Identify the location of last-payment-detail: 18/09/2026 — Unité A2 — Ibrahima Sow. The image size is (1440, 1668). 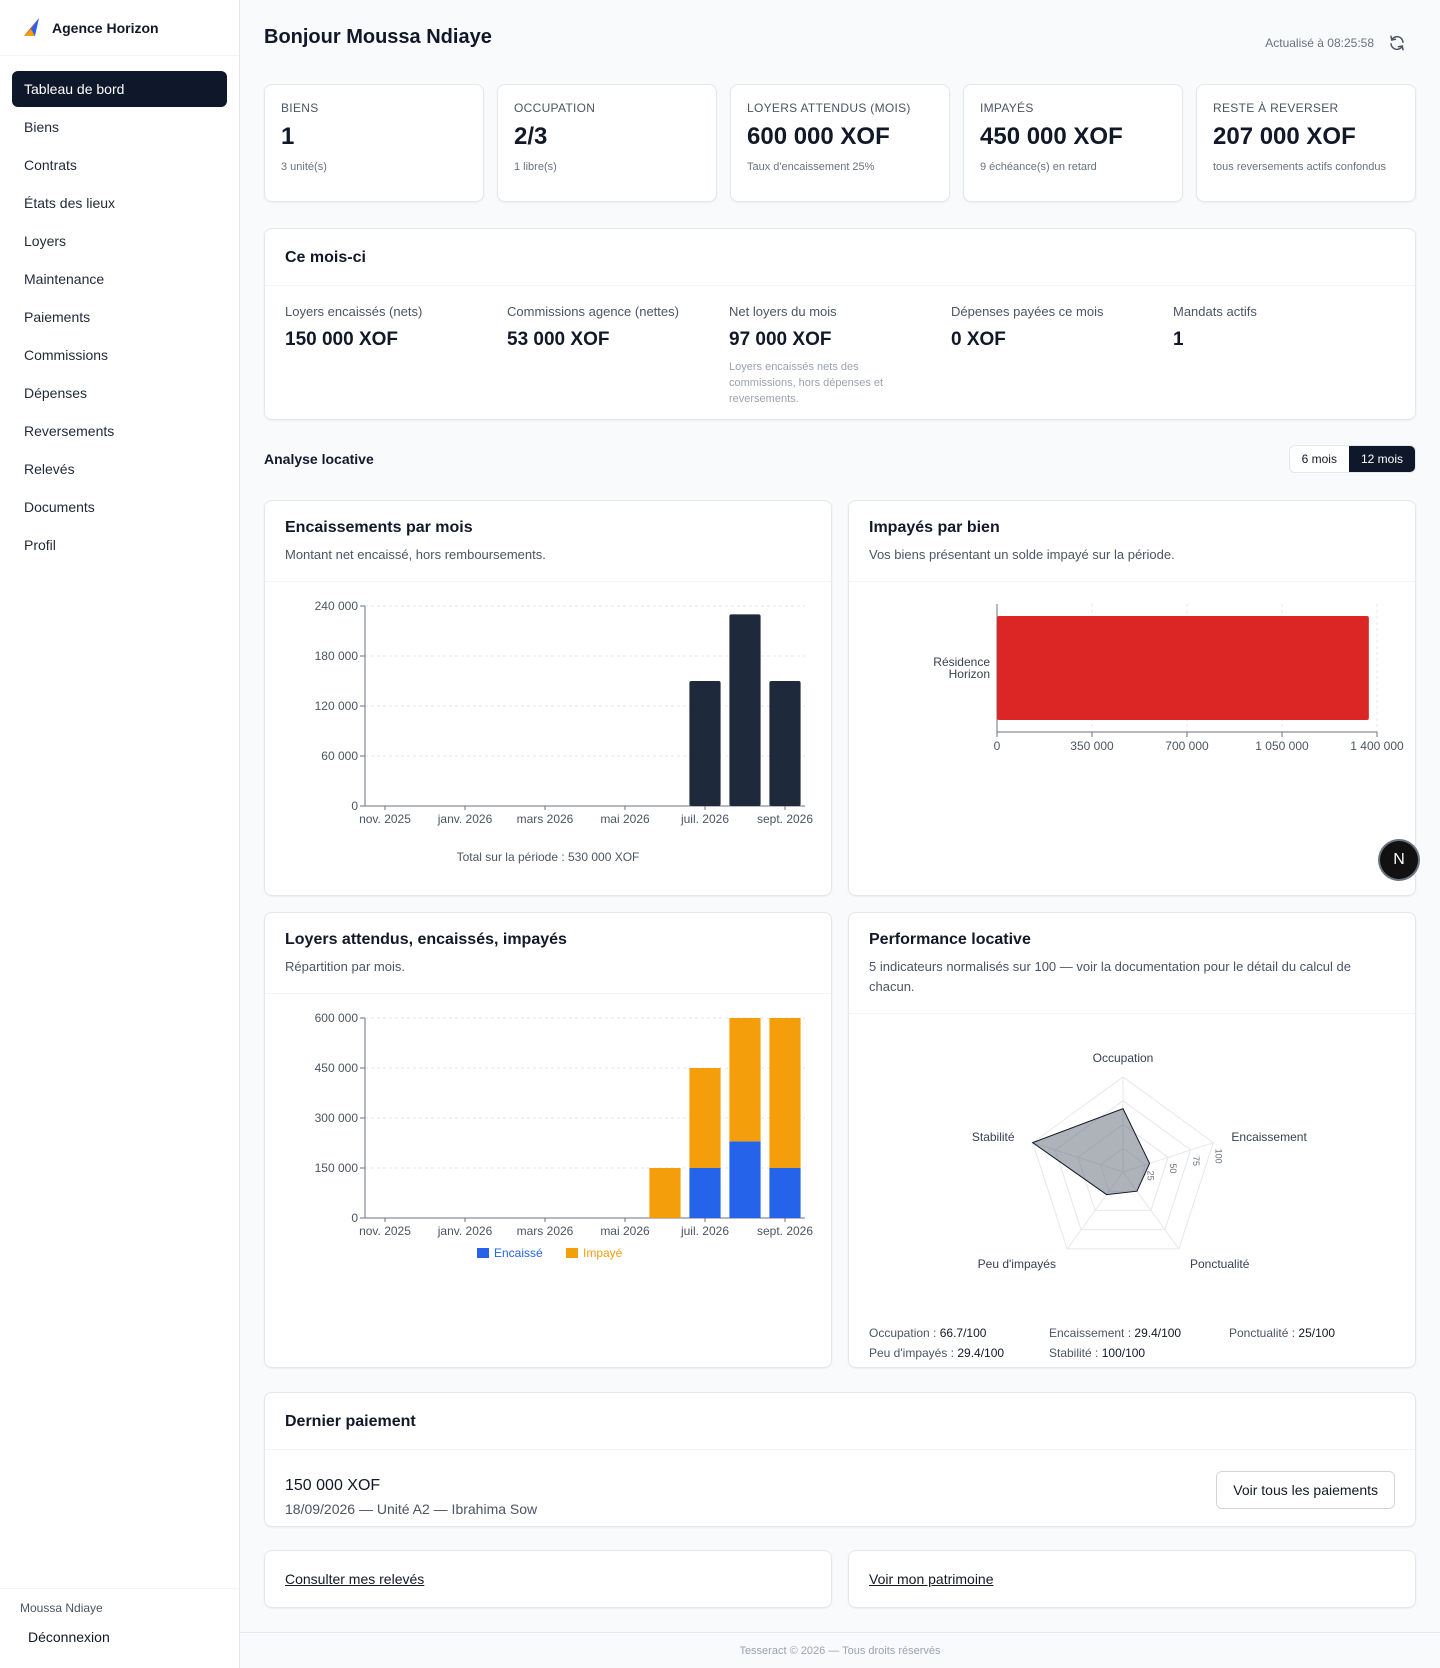
(411, 1509).